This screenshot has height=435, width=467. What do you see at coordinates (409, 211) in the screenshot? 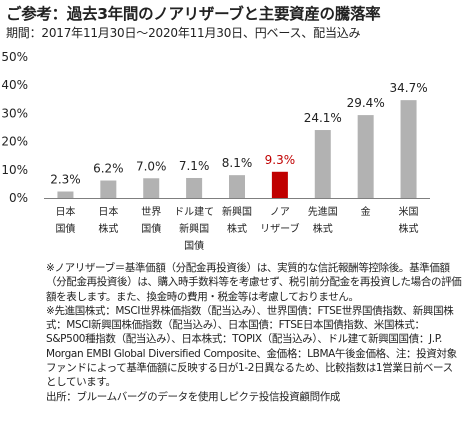
I see `category-label: 米国` at bounding box center [409, 211].